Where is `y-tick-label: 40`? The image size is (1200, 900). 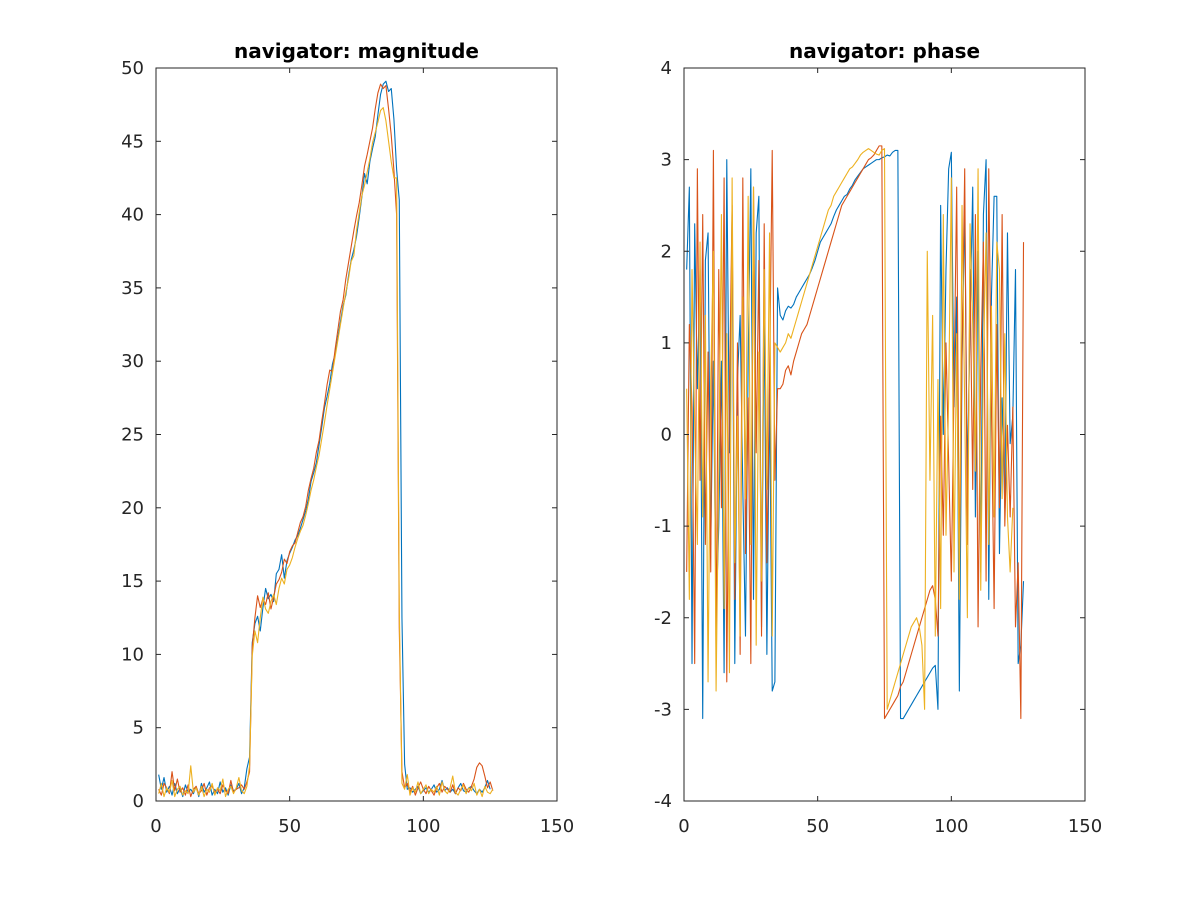
y-tick-label: 40 is located at coordinates (132, 215).